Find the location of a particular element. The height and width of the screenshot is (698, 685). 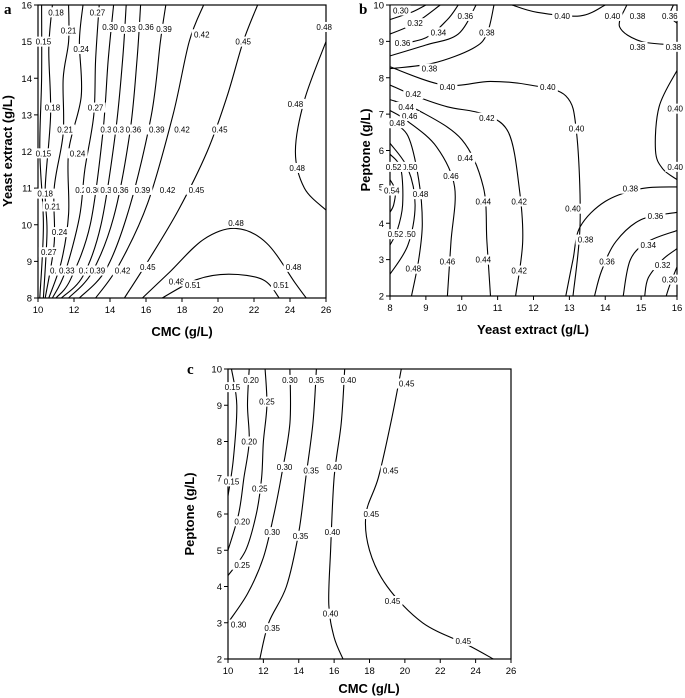

panel-c-y-tick-label: 5 is located at coordinates (219, 551).